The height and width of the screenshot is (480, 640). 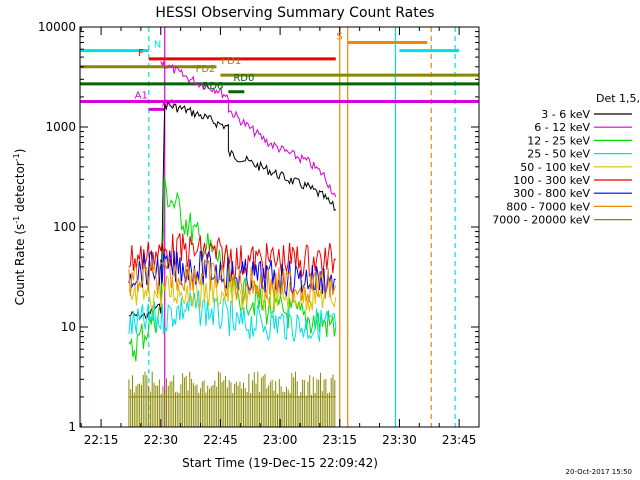 I want to click on y-axis-label: Count Rate (s-1 detector-1), so click(x=19, y=227).